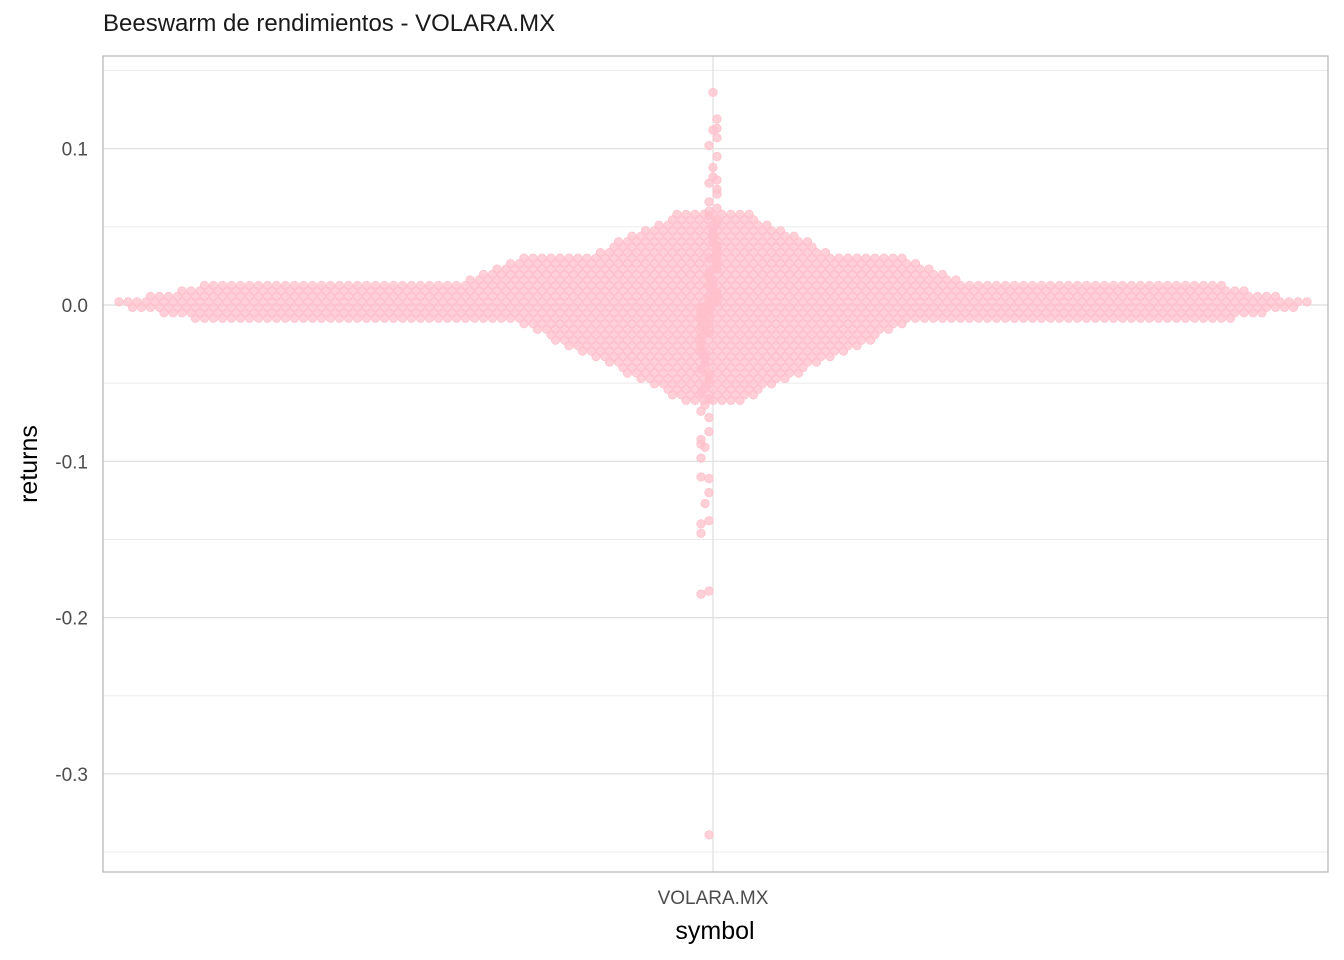 This screenshot has height=960, width=1344. What do you see at coordinates (71, 775) in the screenshot?
I see `y-tick-label: -0.3` at bounding box center [71, 775].